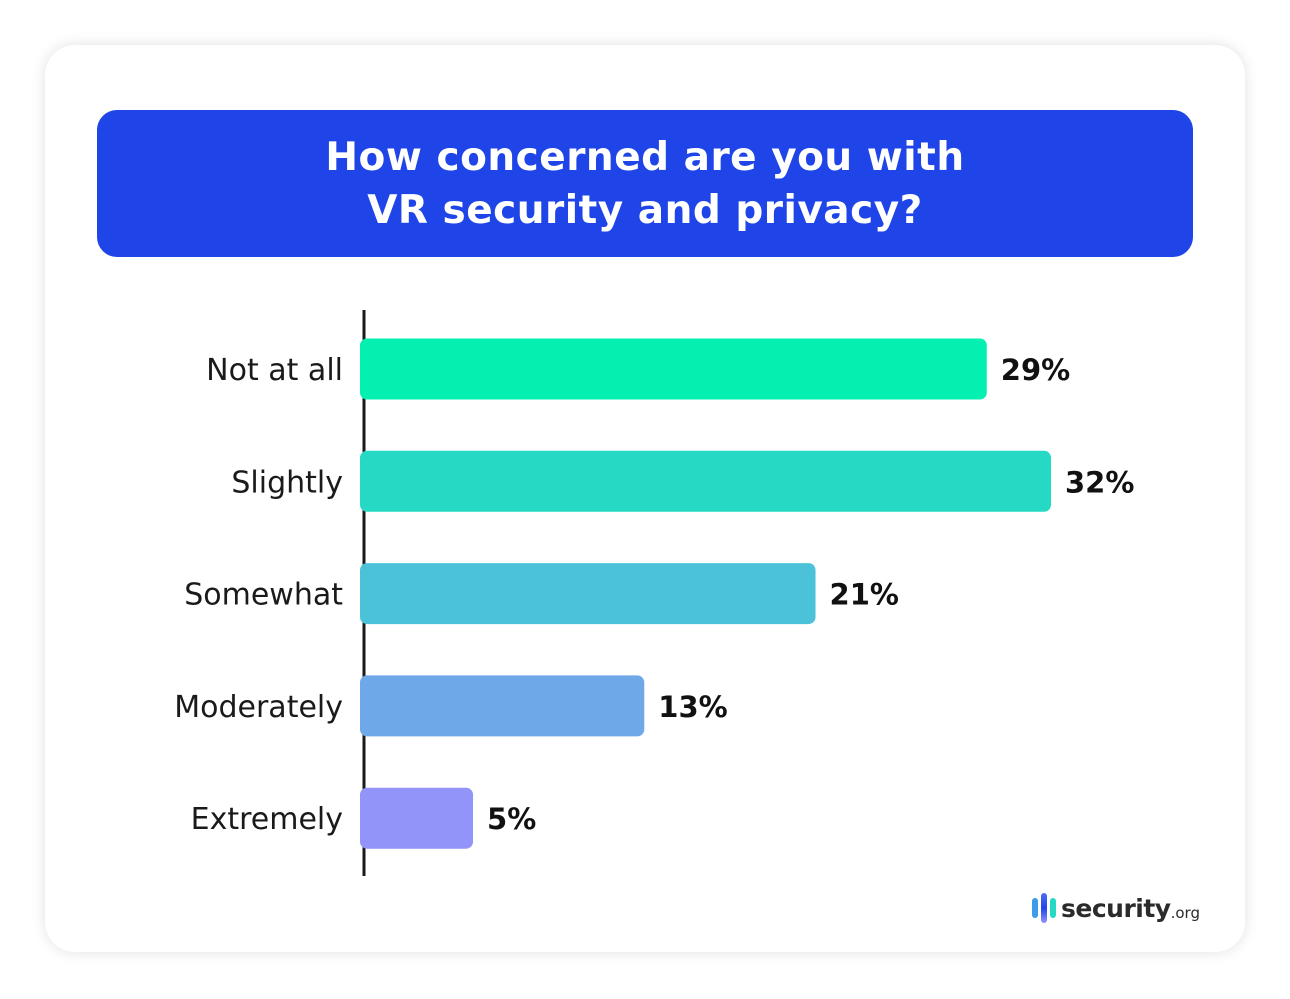 Image resolution: width=1290 pixels, height=999 pixels. What do you see at coordinates (1044, 908) in the screenshot?
I see `logo-mark-icon` at bounding box center [1044, 908].